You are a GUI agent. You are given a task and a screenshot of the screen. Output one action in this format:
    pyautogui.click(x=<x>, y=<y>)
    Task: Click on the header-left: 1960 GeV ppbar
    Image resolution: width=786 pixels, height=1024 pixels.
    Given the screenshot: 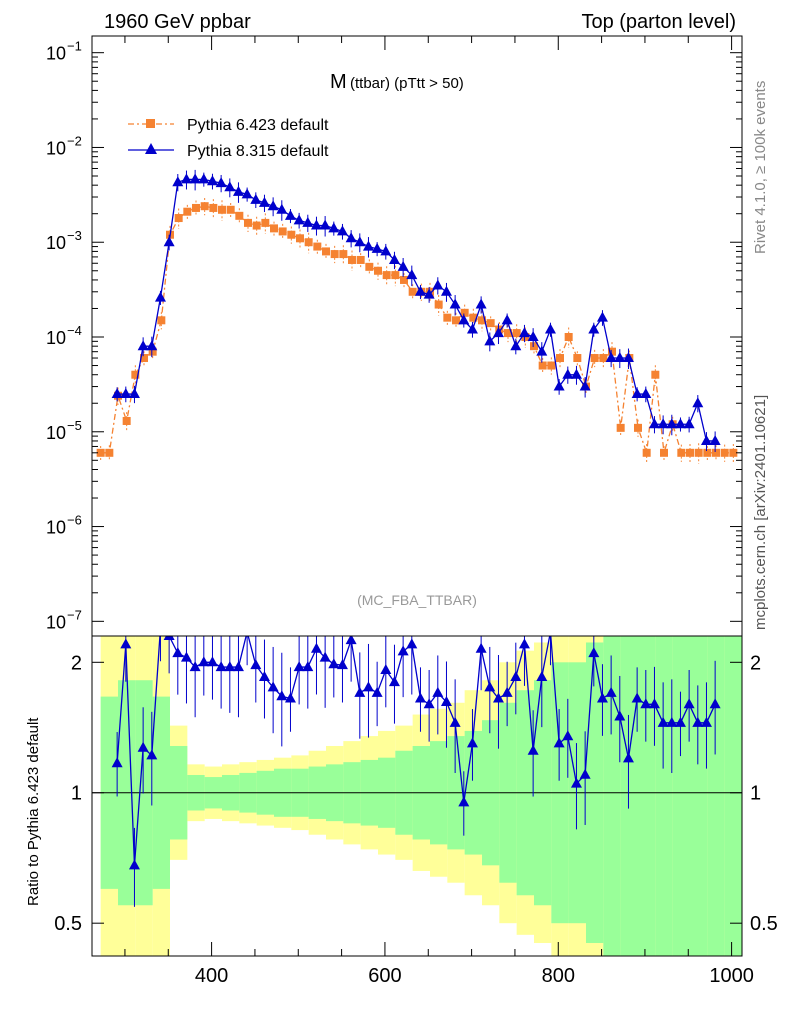 What is the action you would take?
    pyautogui.click(x=177, y=22)
    